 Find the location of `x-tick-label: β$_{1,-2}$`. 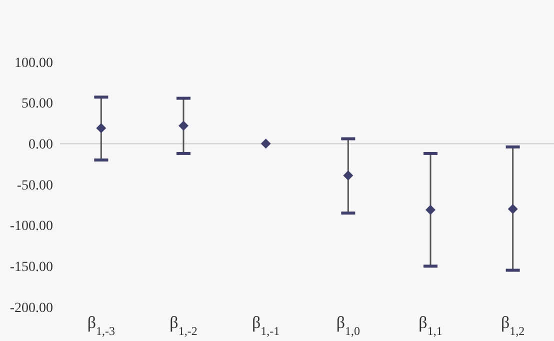

x-tick-label: β$_{1,-2}$ is located at coordinates (184, 325).